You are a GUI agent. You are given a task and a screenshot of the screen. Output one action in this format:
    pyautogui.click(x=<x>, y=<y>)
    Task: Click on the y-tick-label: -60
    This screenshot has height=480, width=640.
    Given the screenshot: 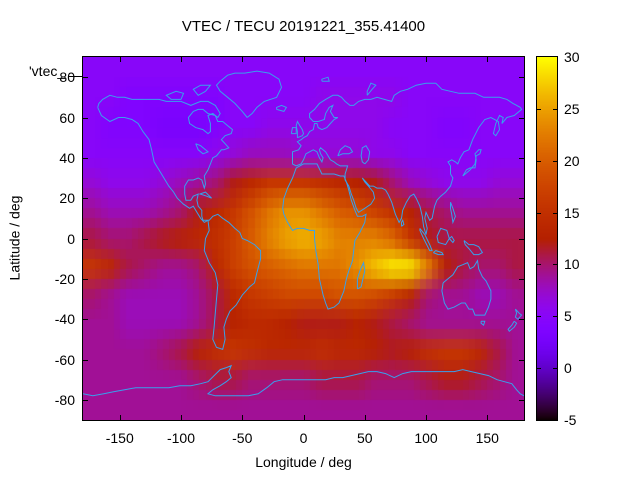 What is the action you would take?
    pyautogui.click(x=64, y=359)
    